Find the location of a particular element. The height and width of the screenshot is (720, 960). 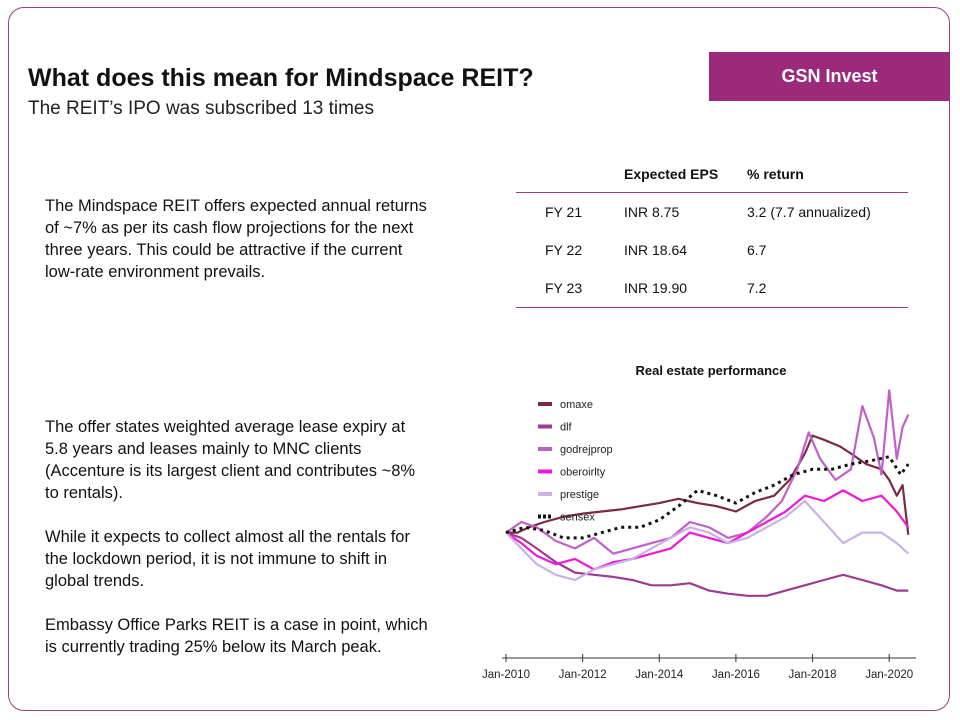

page-subtitle: The REIT’s IPO was subscribed 13 times is located at coordinates (201, 108).